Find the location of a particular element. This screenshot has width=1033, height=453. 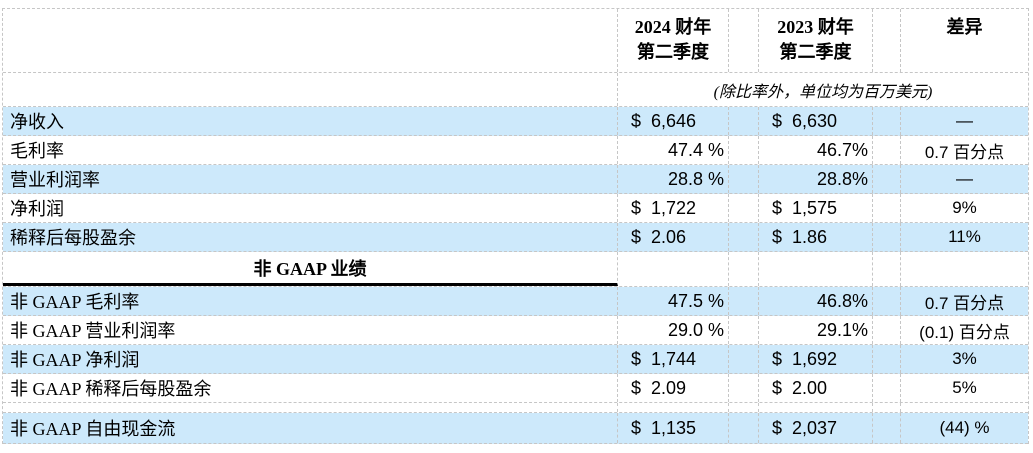

value-2023: $ 2,037 is located at coordinates (816, 428).